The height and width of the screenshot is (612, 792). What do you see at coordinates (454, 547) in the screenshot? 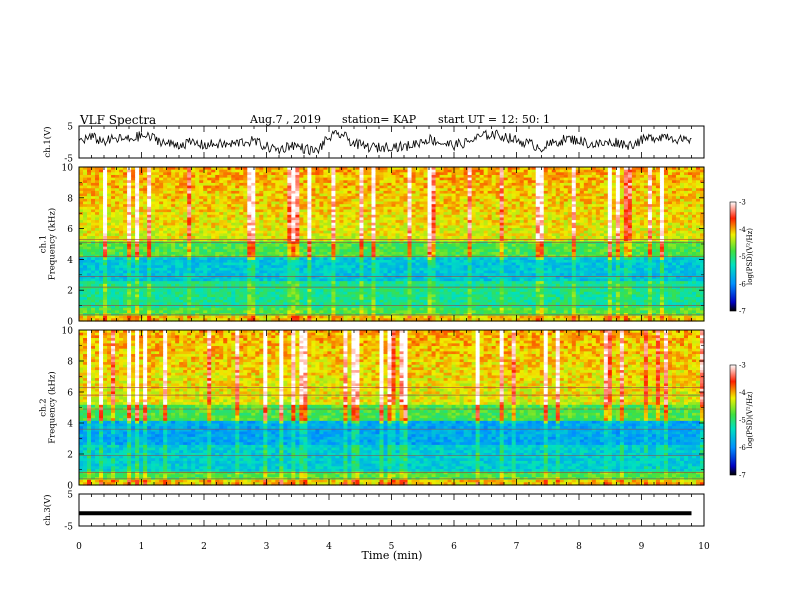
I see `x-tick-label: 6` at bounding box center [454, 547].